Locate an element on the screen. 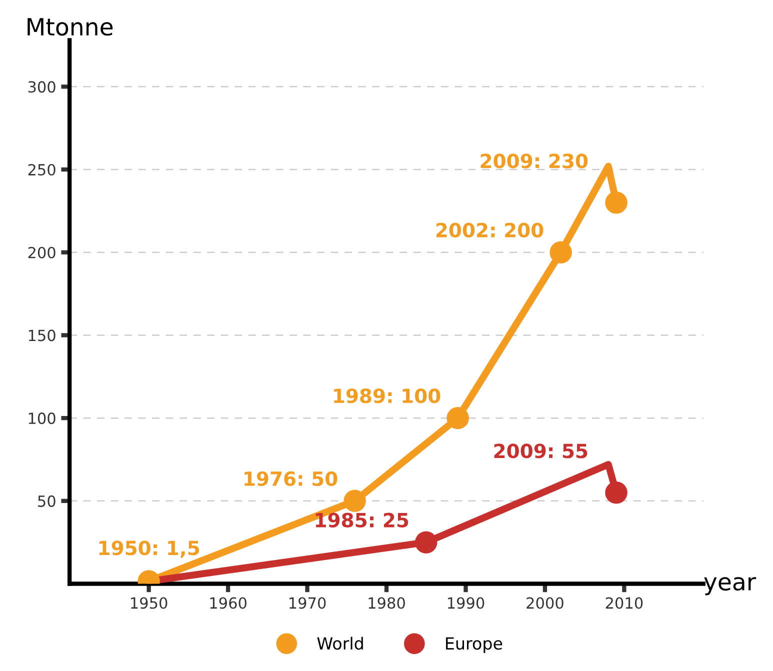  x-tick-label: 1970 is located at coordinates (308, 603).